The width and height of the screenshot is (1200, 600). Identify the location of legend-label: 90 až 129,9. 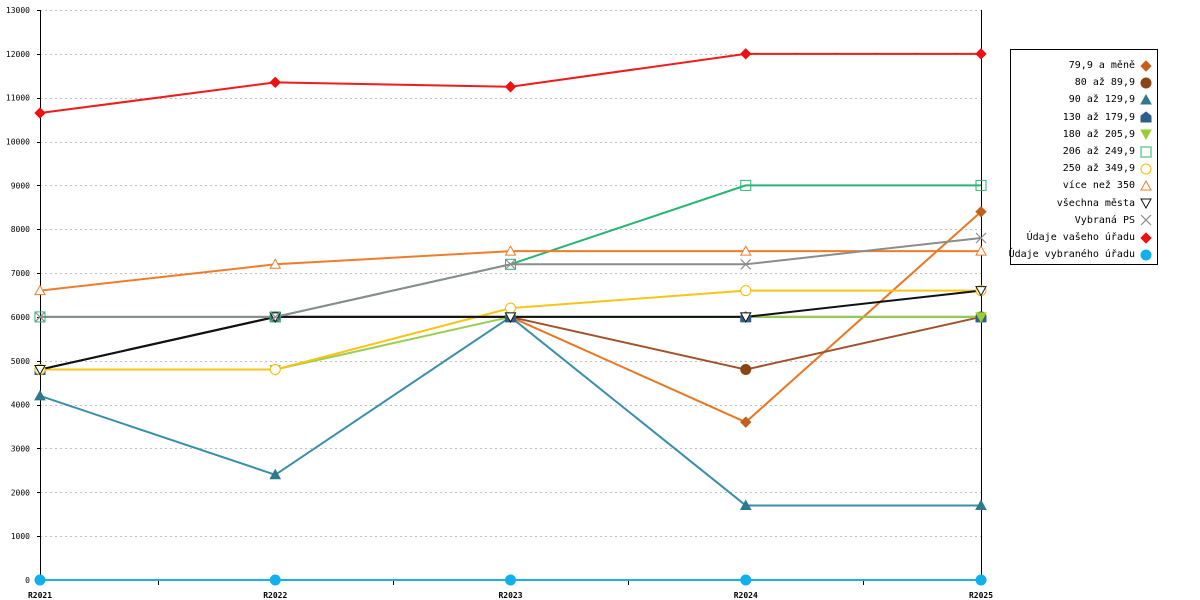
(1101, 100).